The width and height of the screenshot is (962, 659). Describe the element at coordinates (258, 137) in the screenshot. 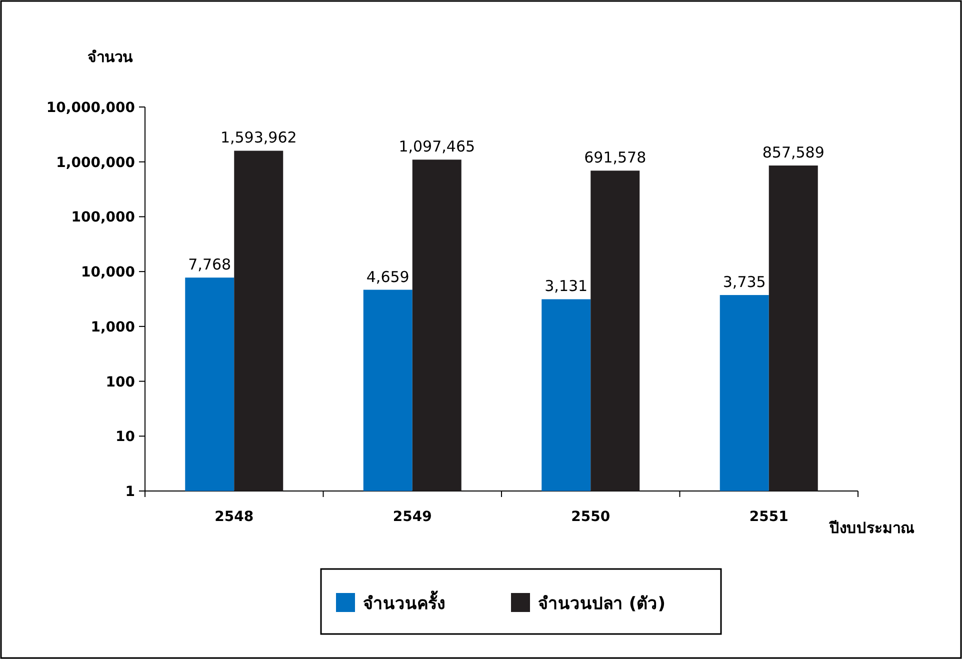

I see `data-label: 1,593,962` at that location.